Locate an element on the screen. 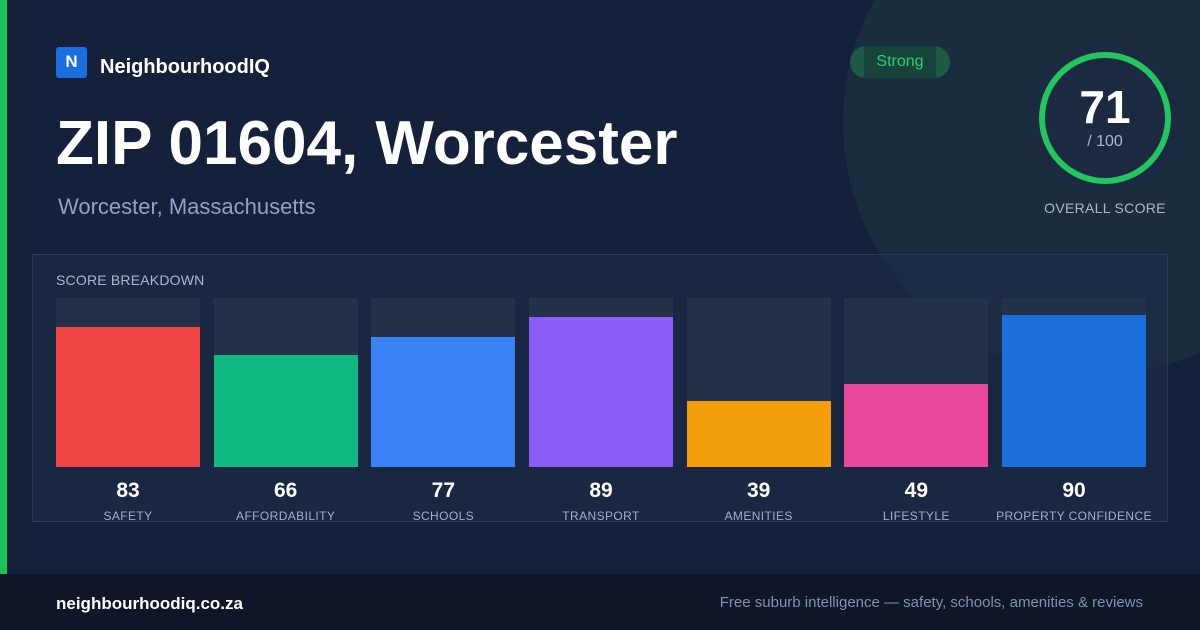  bar-label: PROPERTY CONFIDENCE is located at coordinates (1074, 516).